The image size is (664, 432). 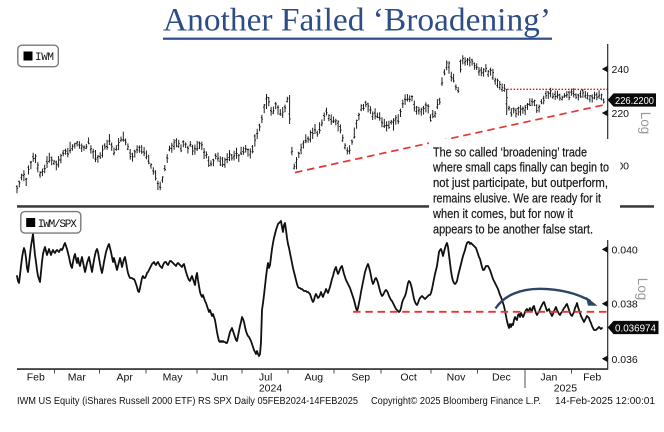 What do you see at coordinates (520, 167) in the screenshot?
I see `svg-text:where small caps finally can b: where small caps finally can begin to` at bounding box center [520, 167].